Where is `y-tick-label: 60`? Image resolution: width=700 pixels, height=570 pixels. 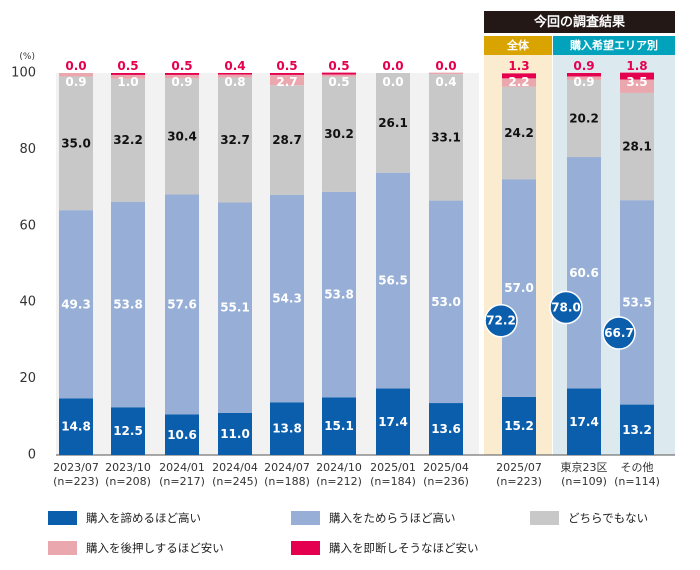
y-tick-label: 60 is located at coordinates (27, 225).